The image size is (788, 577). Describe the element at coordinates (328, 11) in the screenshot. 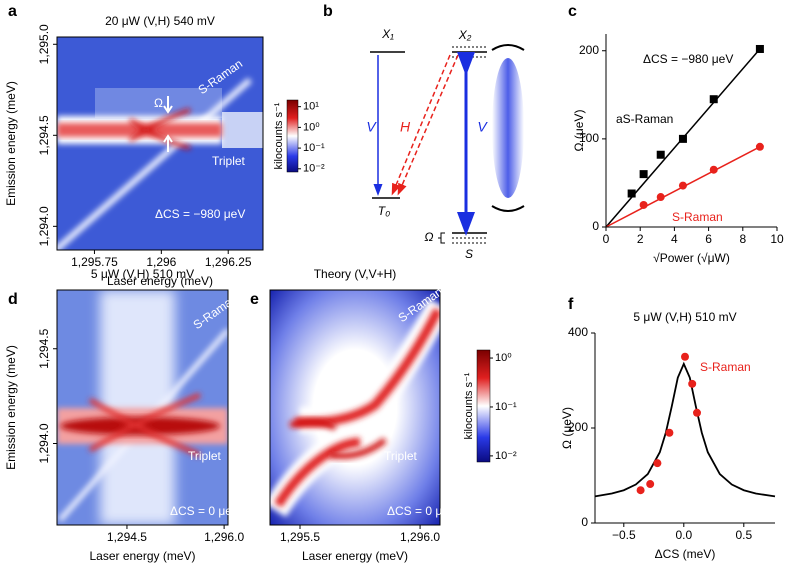

I see `panel-label: b` at that location.